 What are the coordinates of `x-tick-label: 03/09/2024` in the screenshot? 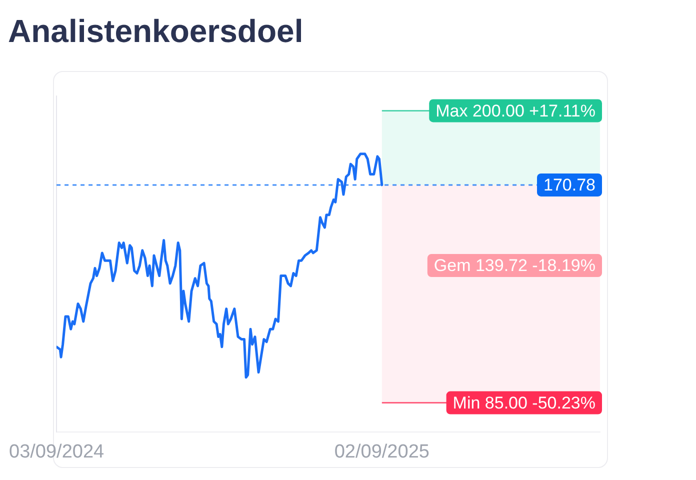 It's located at (57, 452).